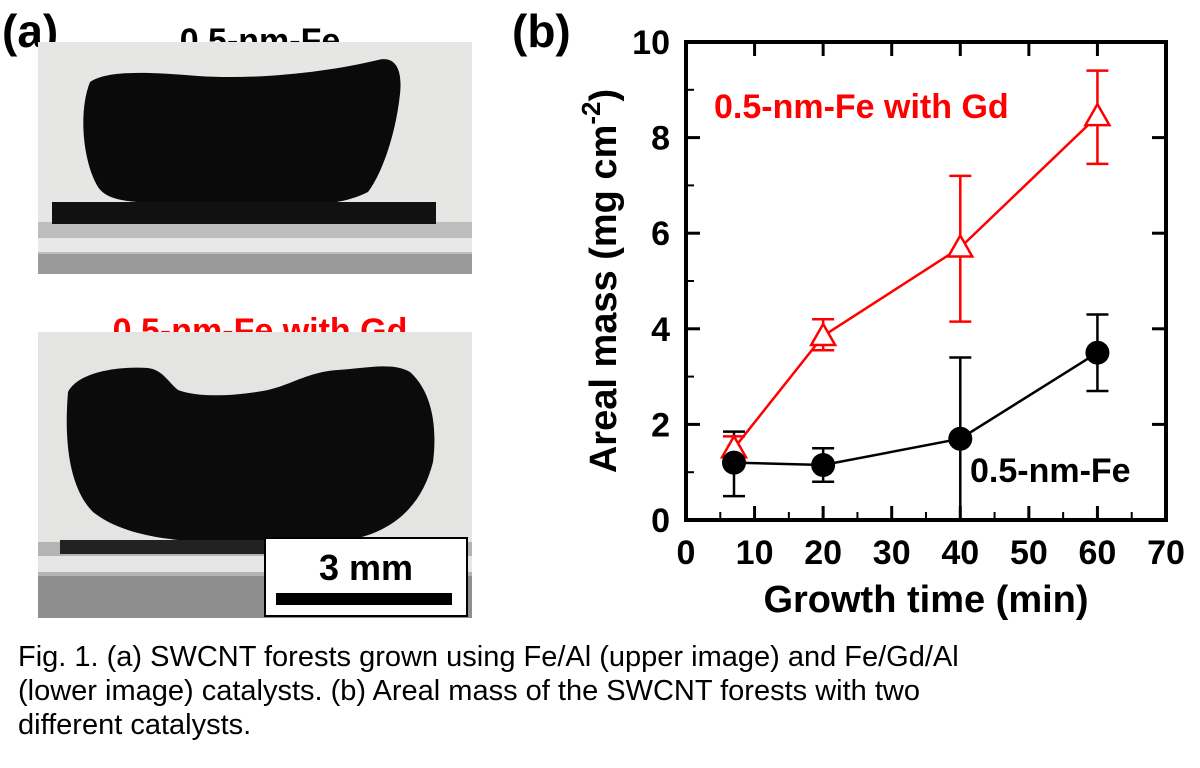  I want to click on upper-forest-shape, so click(242, 132).